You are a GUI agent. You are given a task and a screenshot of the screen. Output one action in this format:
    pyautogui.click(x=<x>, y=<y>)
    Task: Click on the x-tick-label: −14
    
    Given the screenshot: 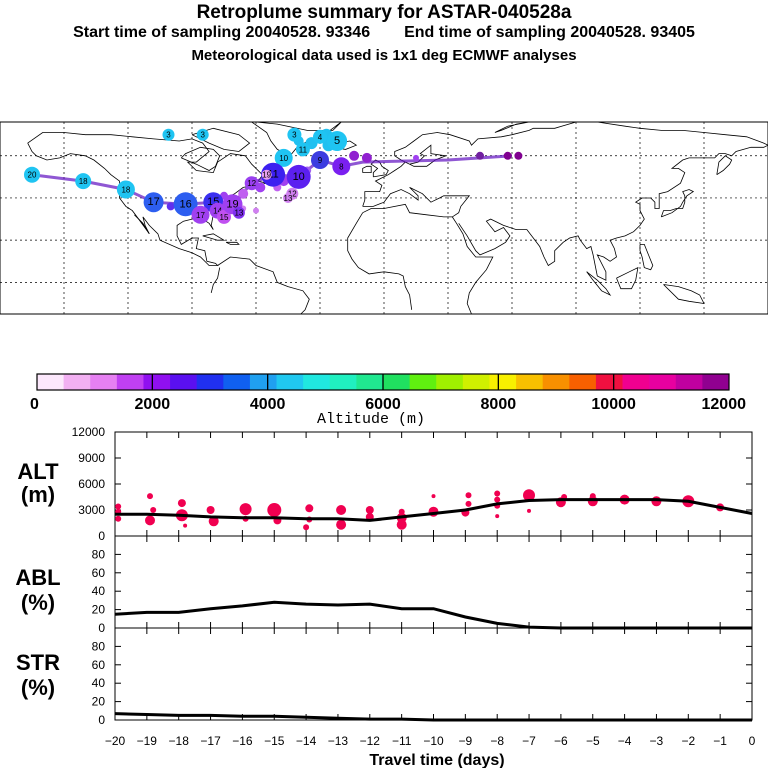 What is the action you would take?
    pyautogui.click(x=306, y=741)
    